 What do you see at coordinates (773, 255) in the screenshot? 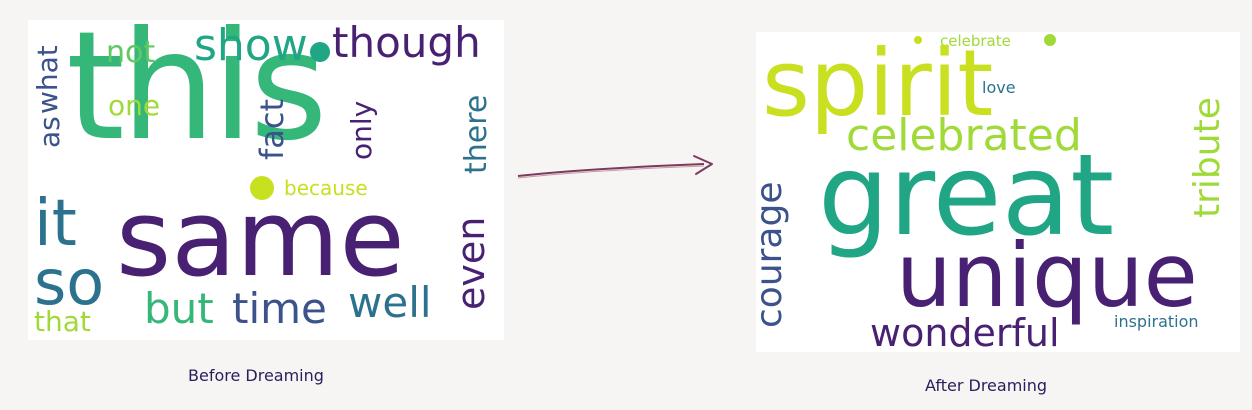
I see `word-courage: courage` at bounding box center [773, 255].